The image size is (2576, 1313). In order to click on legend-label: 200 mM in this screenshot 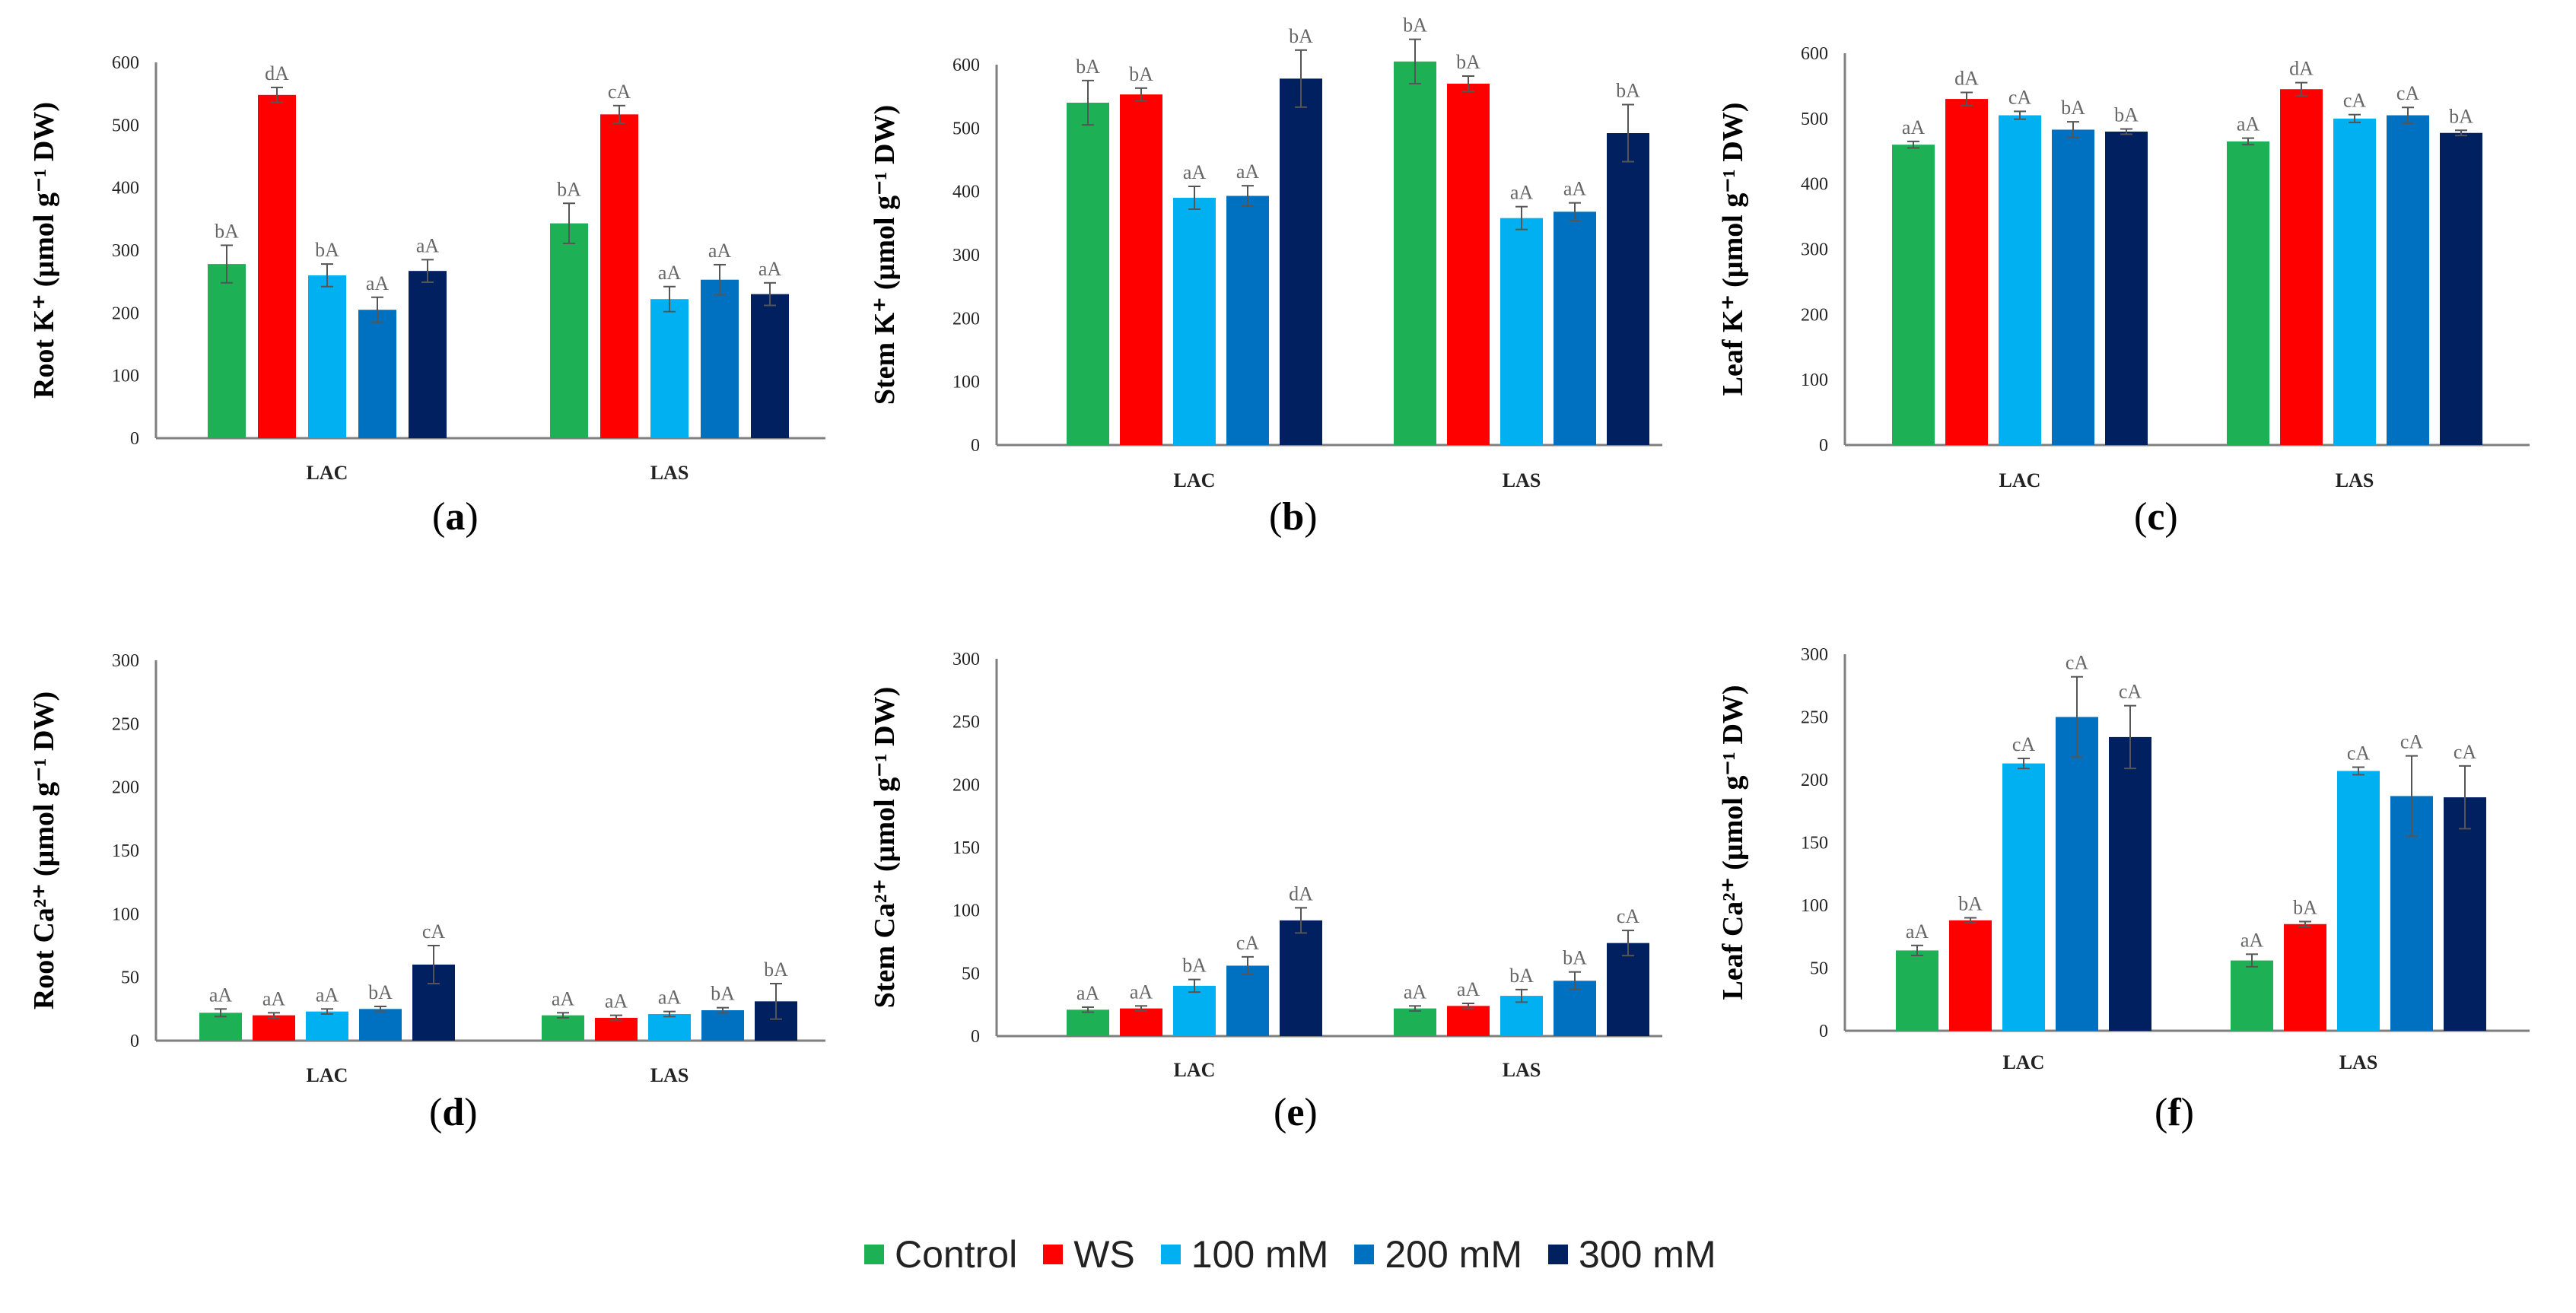, I will do `click(1453, 1254)`.